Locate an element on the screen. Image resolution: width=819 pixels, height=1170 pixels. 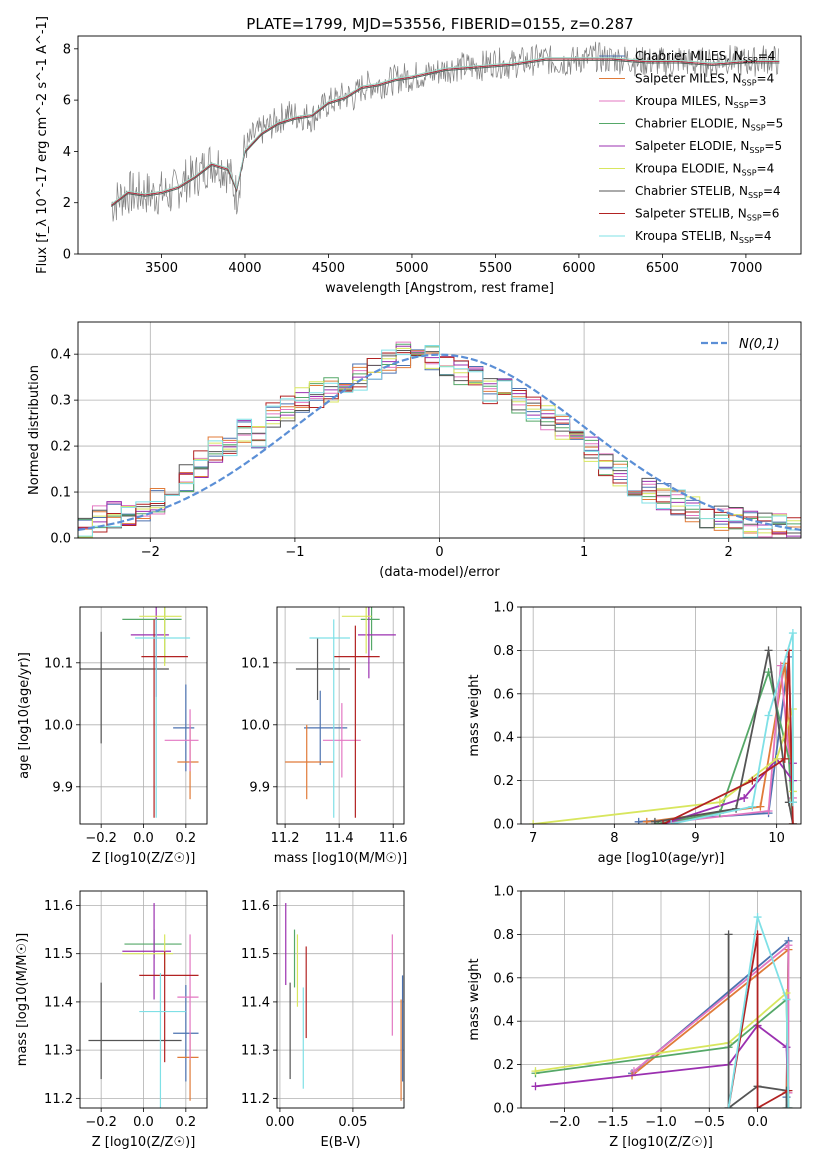
y-tick-label: 0.3 is located at coordinates (60, 401).